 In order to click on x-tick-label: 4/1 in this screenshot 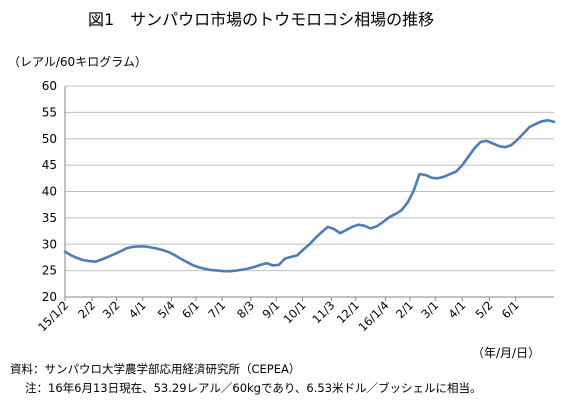, I will do `click(137, 309)`.